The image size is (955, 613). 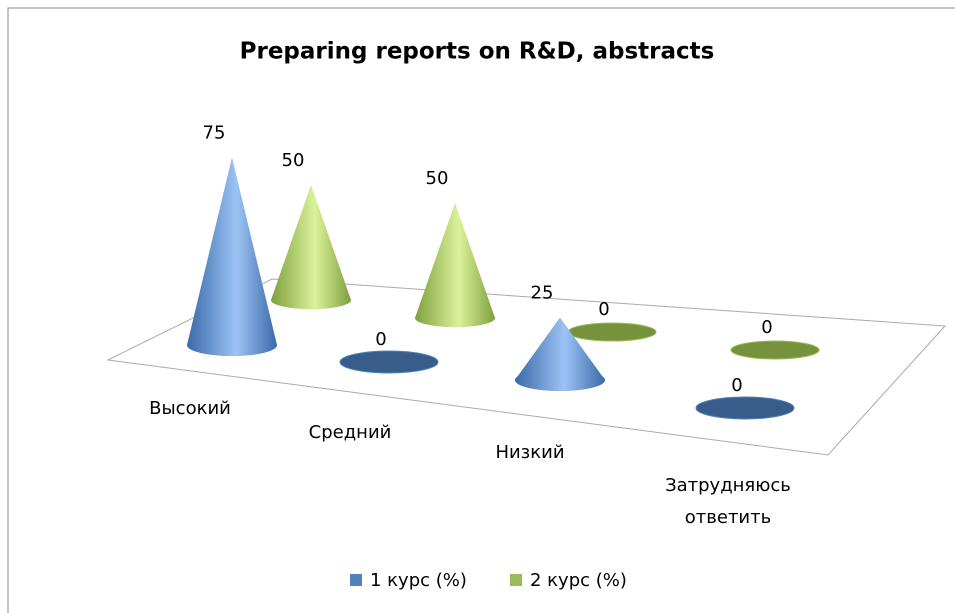 What do you see at coordinates (578, 580) in the screenshot?
I see `legend-label: 2 курс (%)` at bounding box center [578, 580].